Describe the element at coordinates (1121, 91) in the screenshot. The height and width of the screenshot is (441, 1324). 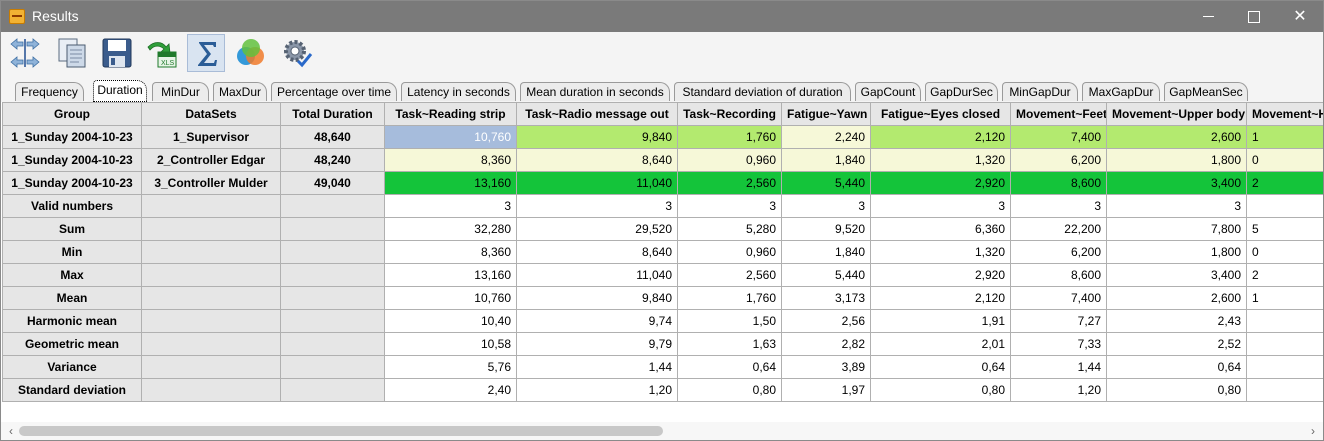
I see `tab-maxgapdur: MaxGapDur` at that location.